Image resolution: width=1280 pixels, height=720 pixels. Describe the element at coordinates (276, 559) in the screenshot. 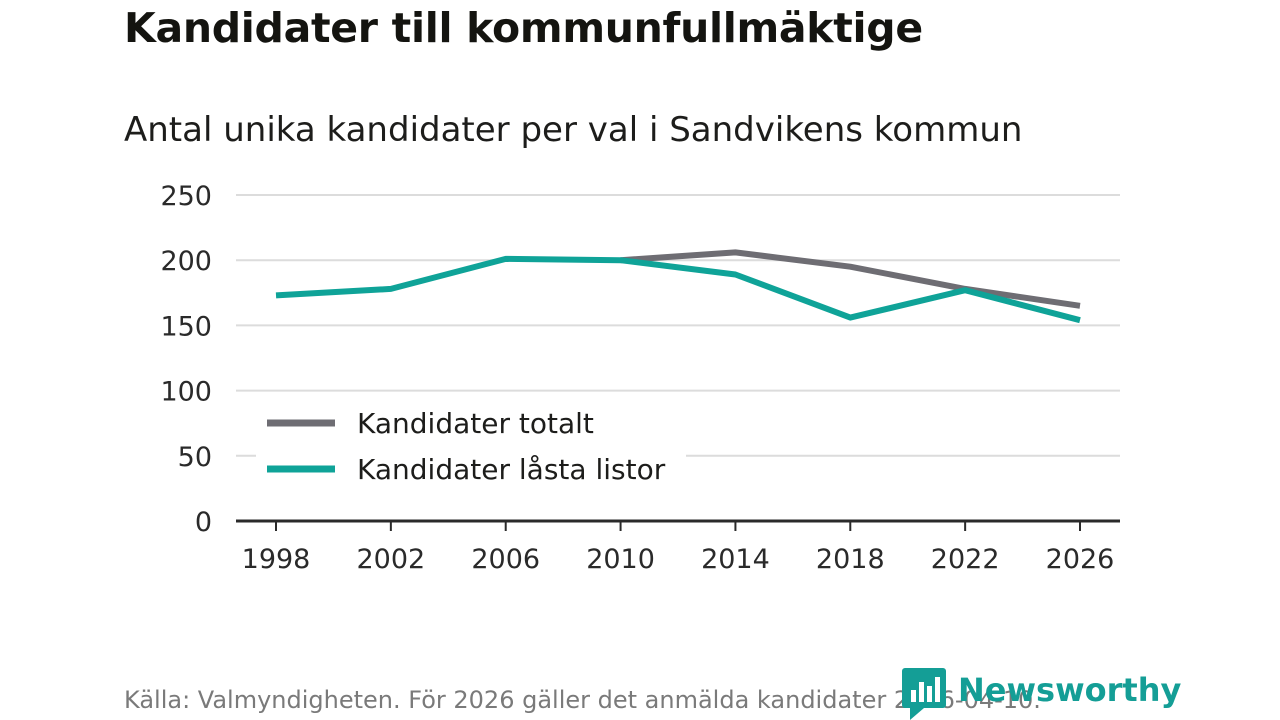

I see `x-tick-label: 1998` at that location.